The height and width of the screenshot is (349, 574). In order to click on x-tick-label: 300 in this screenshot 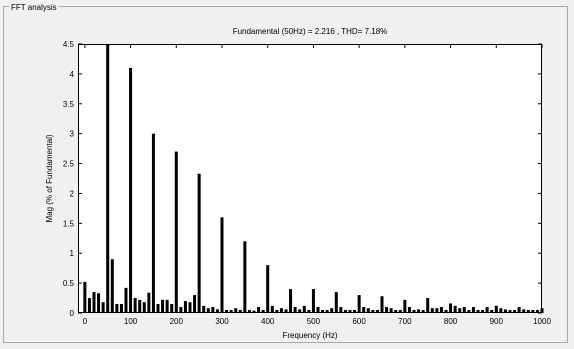, I will do `click(222, 321)`.